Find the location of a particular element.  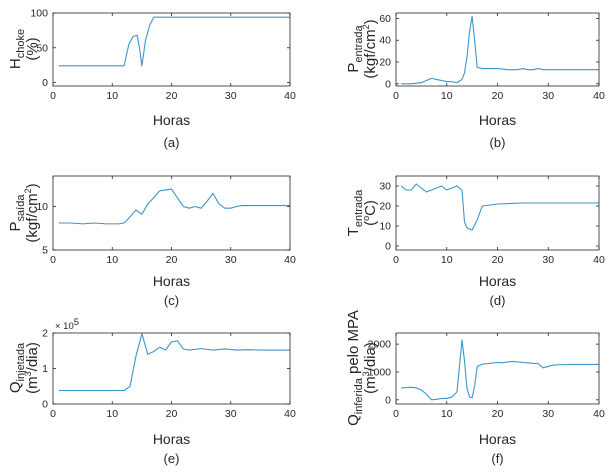

y-tick-label: 10 is located at coordinates (42, 207).